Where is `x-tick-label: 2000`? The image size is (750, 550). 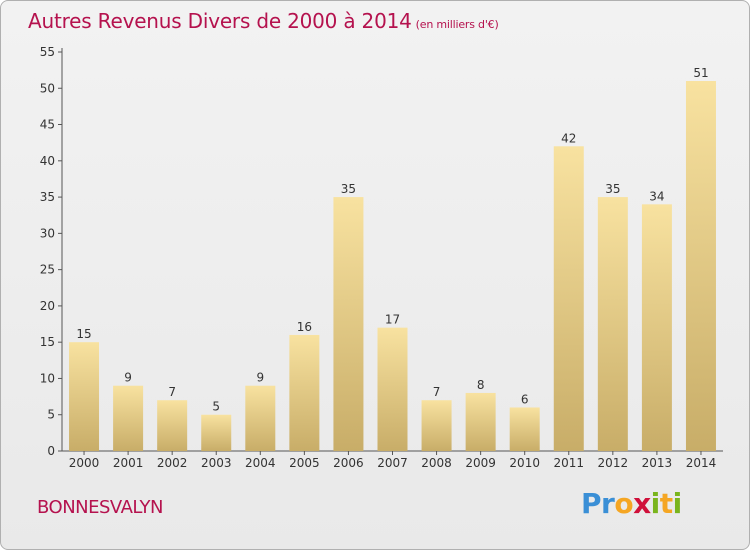 x-tick-label: 2000 is located at coordinates (84, 463).